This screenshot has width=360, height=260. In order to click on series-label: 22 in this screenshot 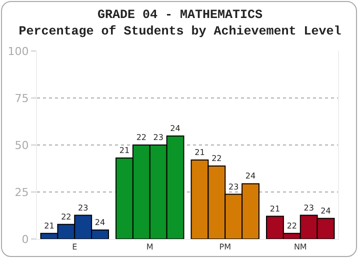, I will do `click(66, 217)`.